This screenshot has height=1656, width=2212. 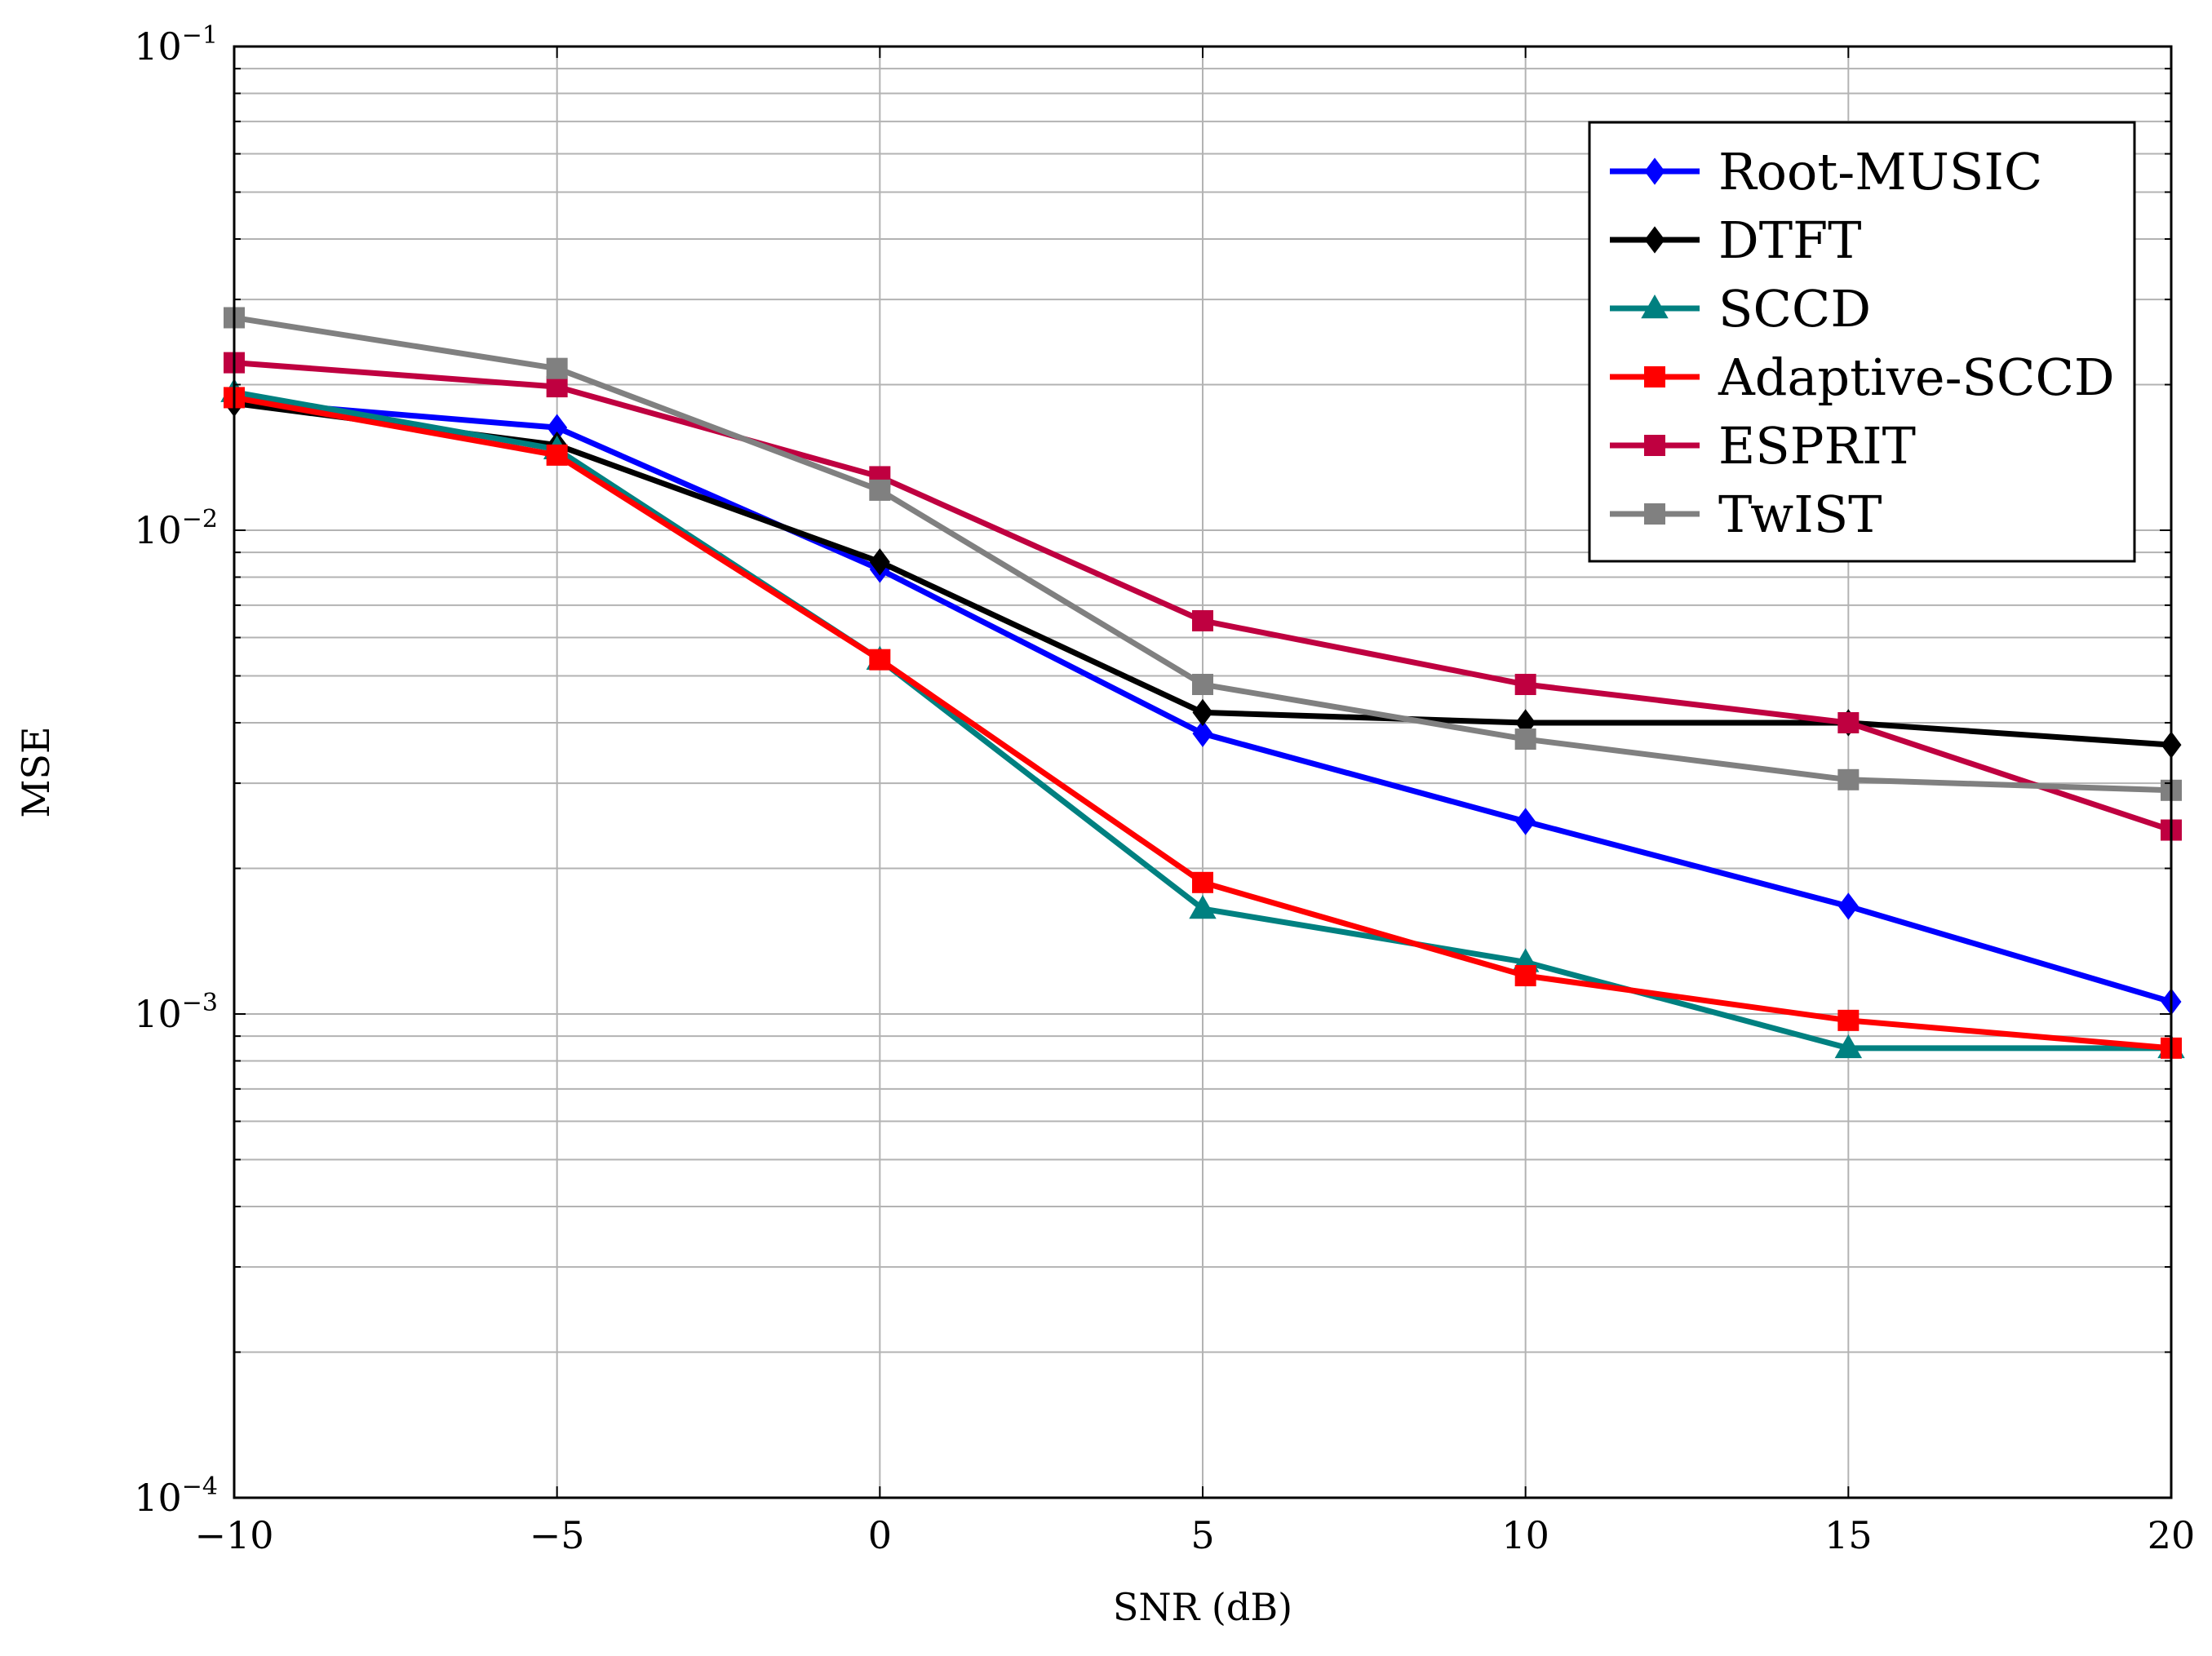 What do you see at coordinates (1817, 446) in the screenshot?
I see `legend-label: ESPRIT` at bounding box center [1817, 446].